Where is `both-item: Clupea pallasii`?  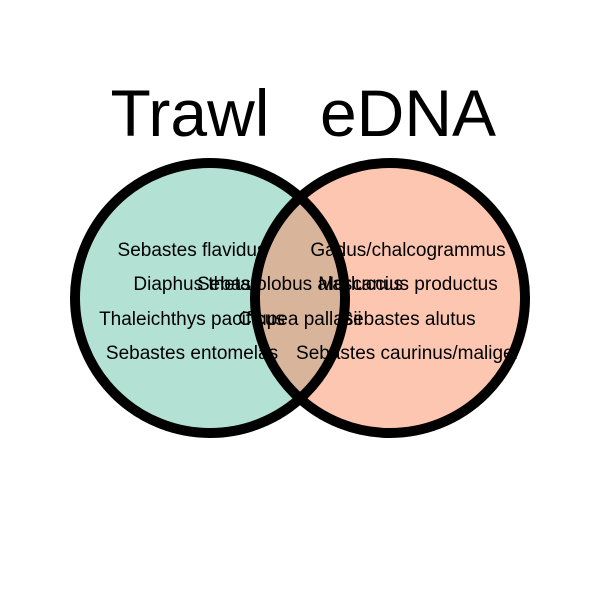 both-item: Clupea pallasii is located at coordinates (300, 319).